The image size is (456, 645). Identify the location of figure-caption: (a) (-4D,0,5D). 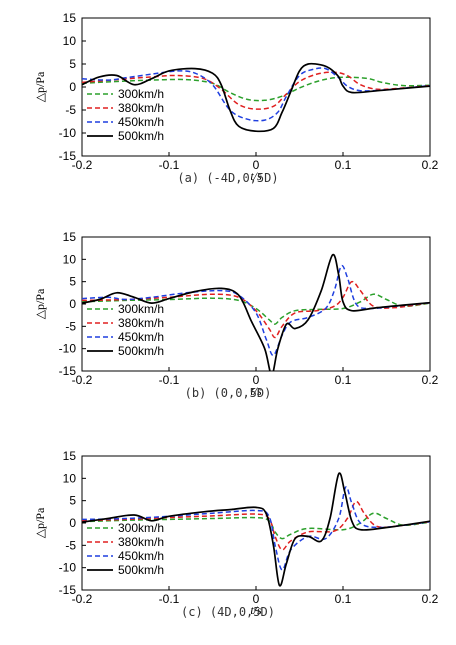
(228, 178).